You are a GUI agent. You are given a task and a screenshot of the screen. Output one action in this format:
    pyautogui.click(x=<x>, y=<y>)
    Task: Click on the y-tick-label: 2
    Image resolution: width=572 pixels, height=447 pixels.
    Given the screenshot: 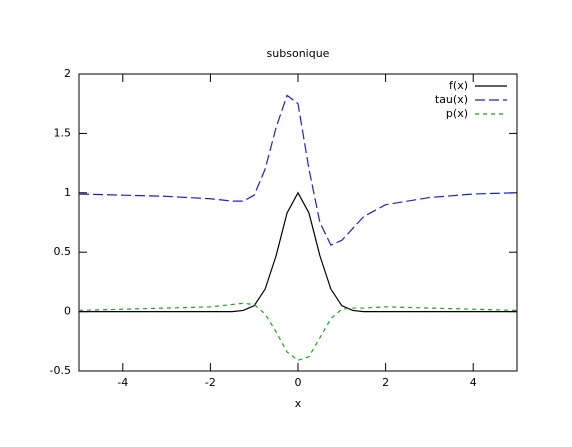 What is the action you would take?
    pyautogui.click(x=67, y=73)
    